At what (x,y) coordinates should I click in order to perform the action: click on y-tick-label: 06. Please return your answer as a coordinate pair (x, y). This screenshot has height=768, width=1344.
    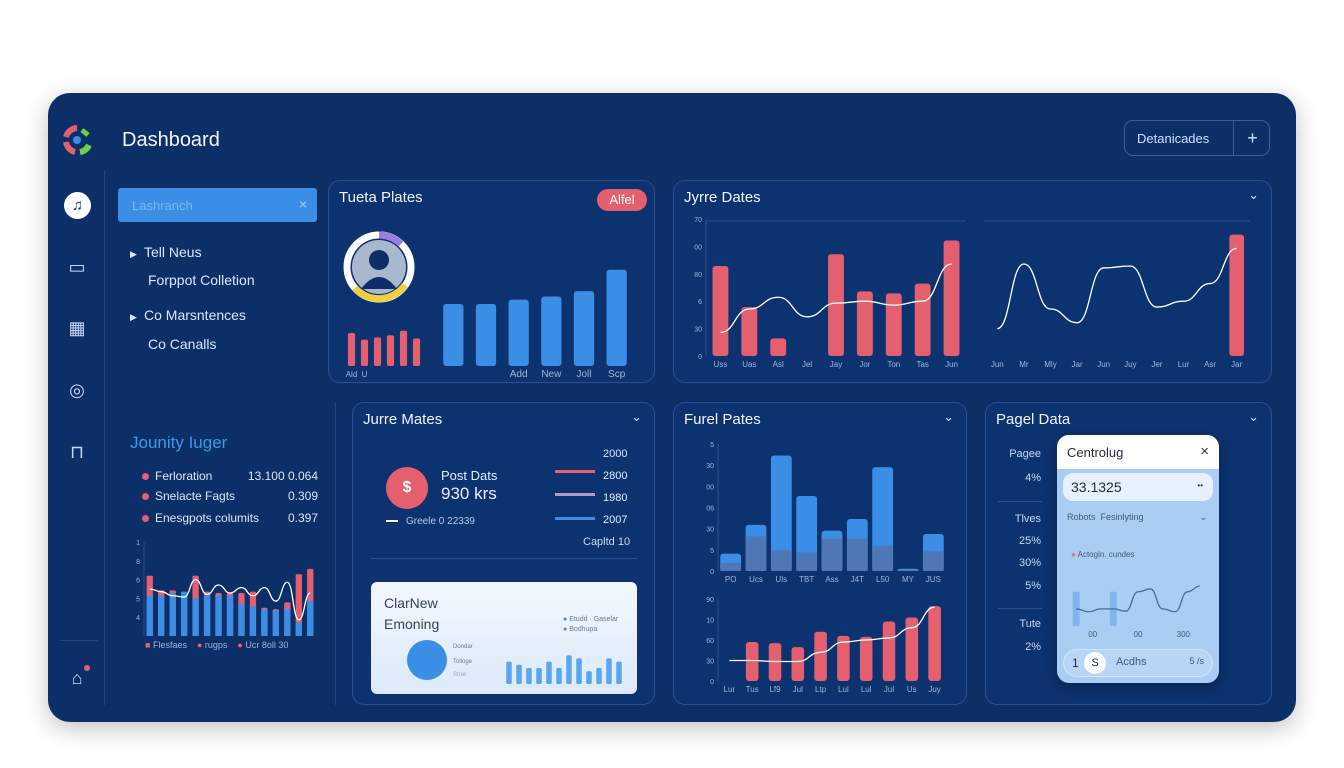
    Looking at the image, I should click on (710, 509).